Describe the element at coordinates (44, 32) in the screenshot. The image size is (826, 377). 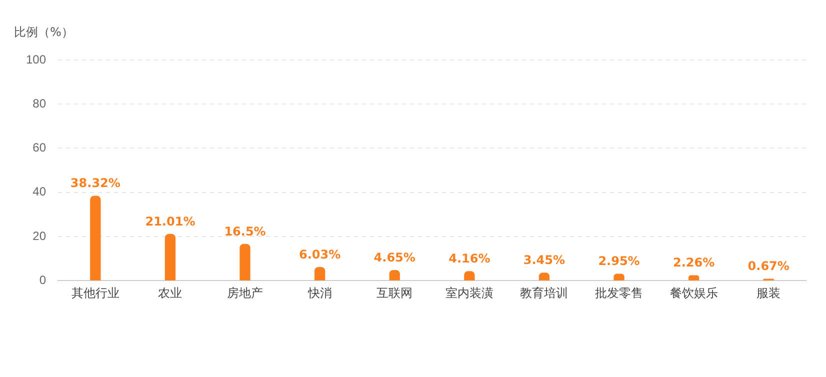
I see `y-axis-title: 比例（%）` at that location.